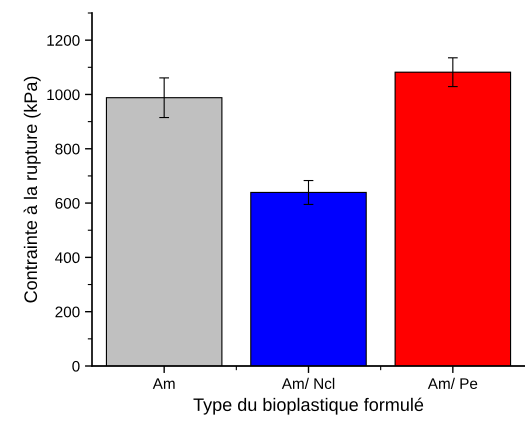 The image size is (525, 421). What do you see at coordinates (308, 406) in the screenshot?
I see `x-axis-title: Type du bioplastique formulé` at bounding box center [308, 406].